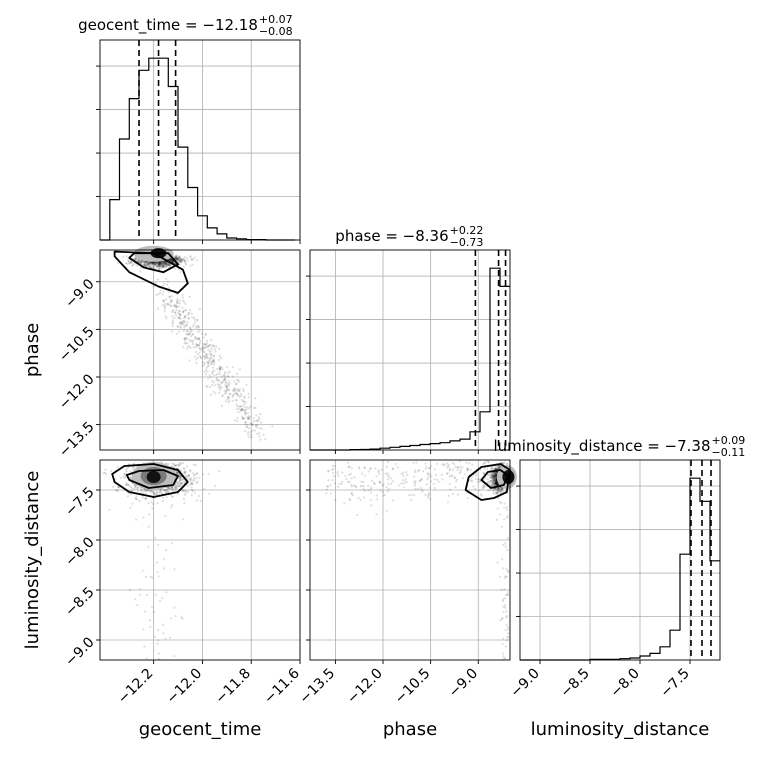 Image resolution: width=760 pixels, height=760 pixels. Describe the element at coordinates (276, 19) in the screenshot. I see `title-upper-error: +0.07` at that location.